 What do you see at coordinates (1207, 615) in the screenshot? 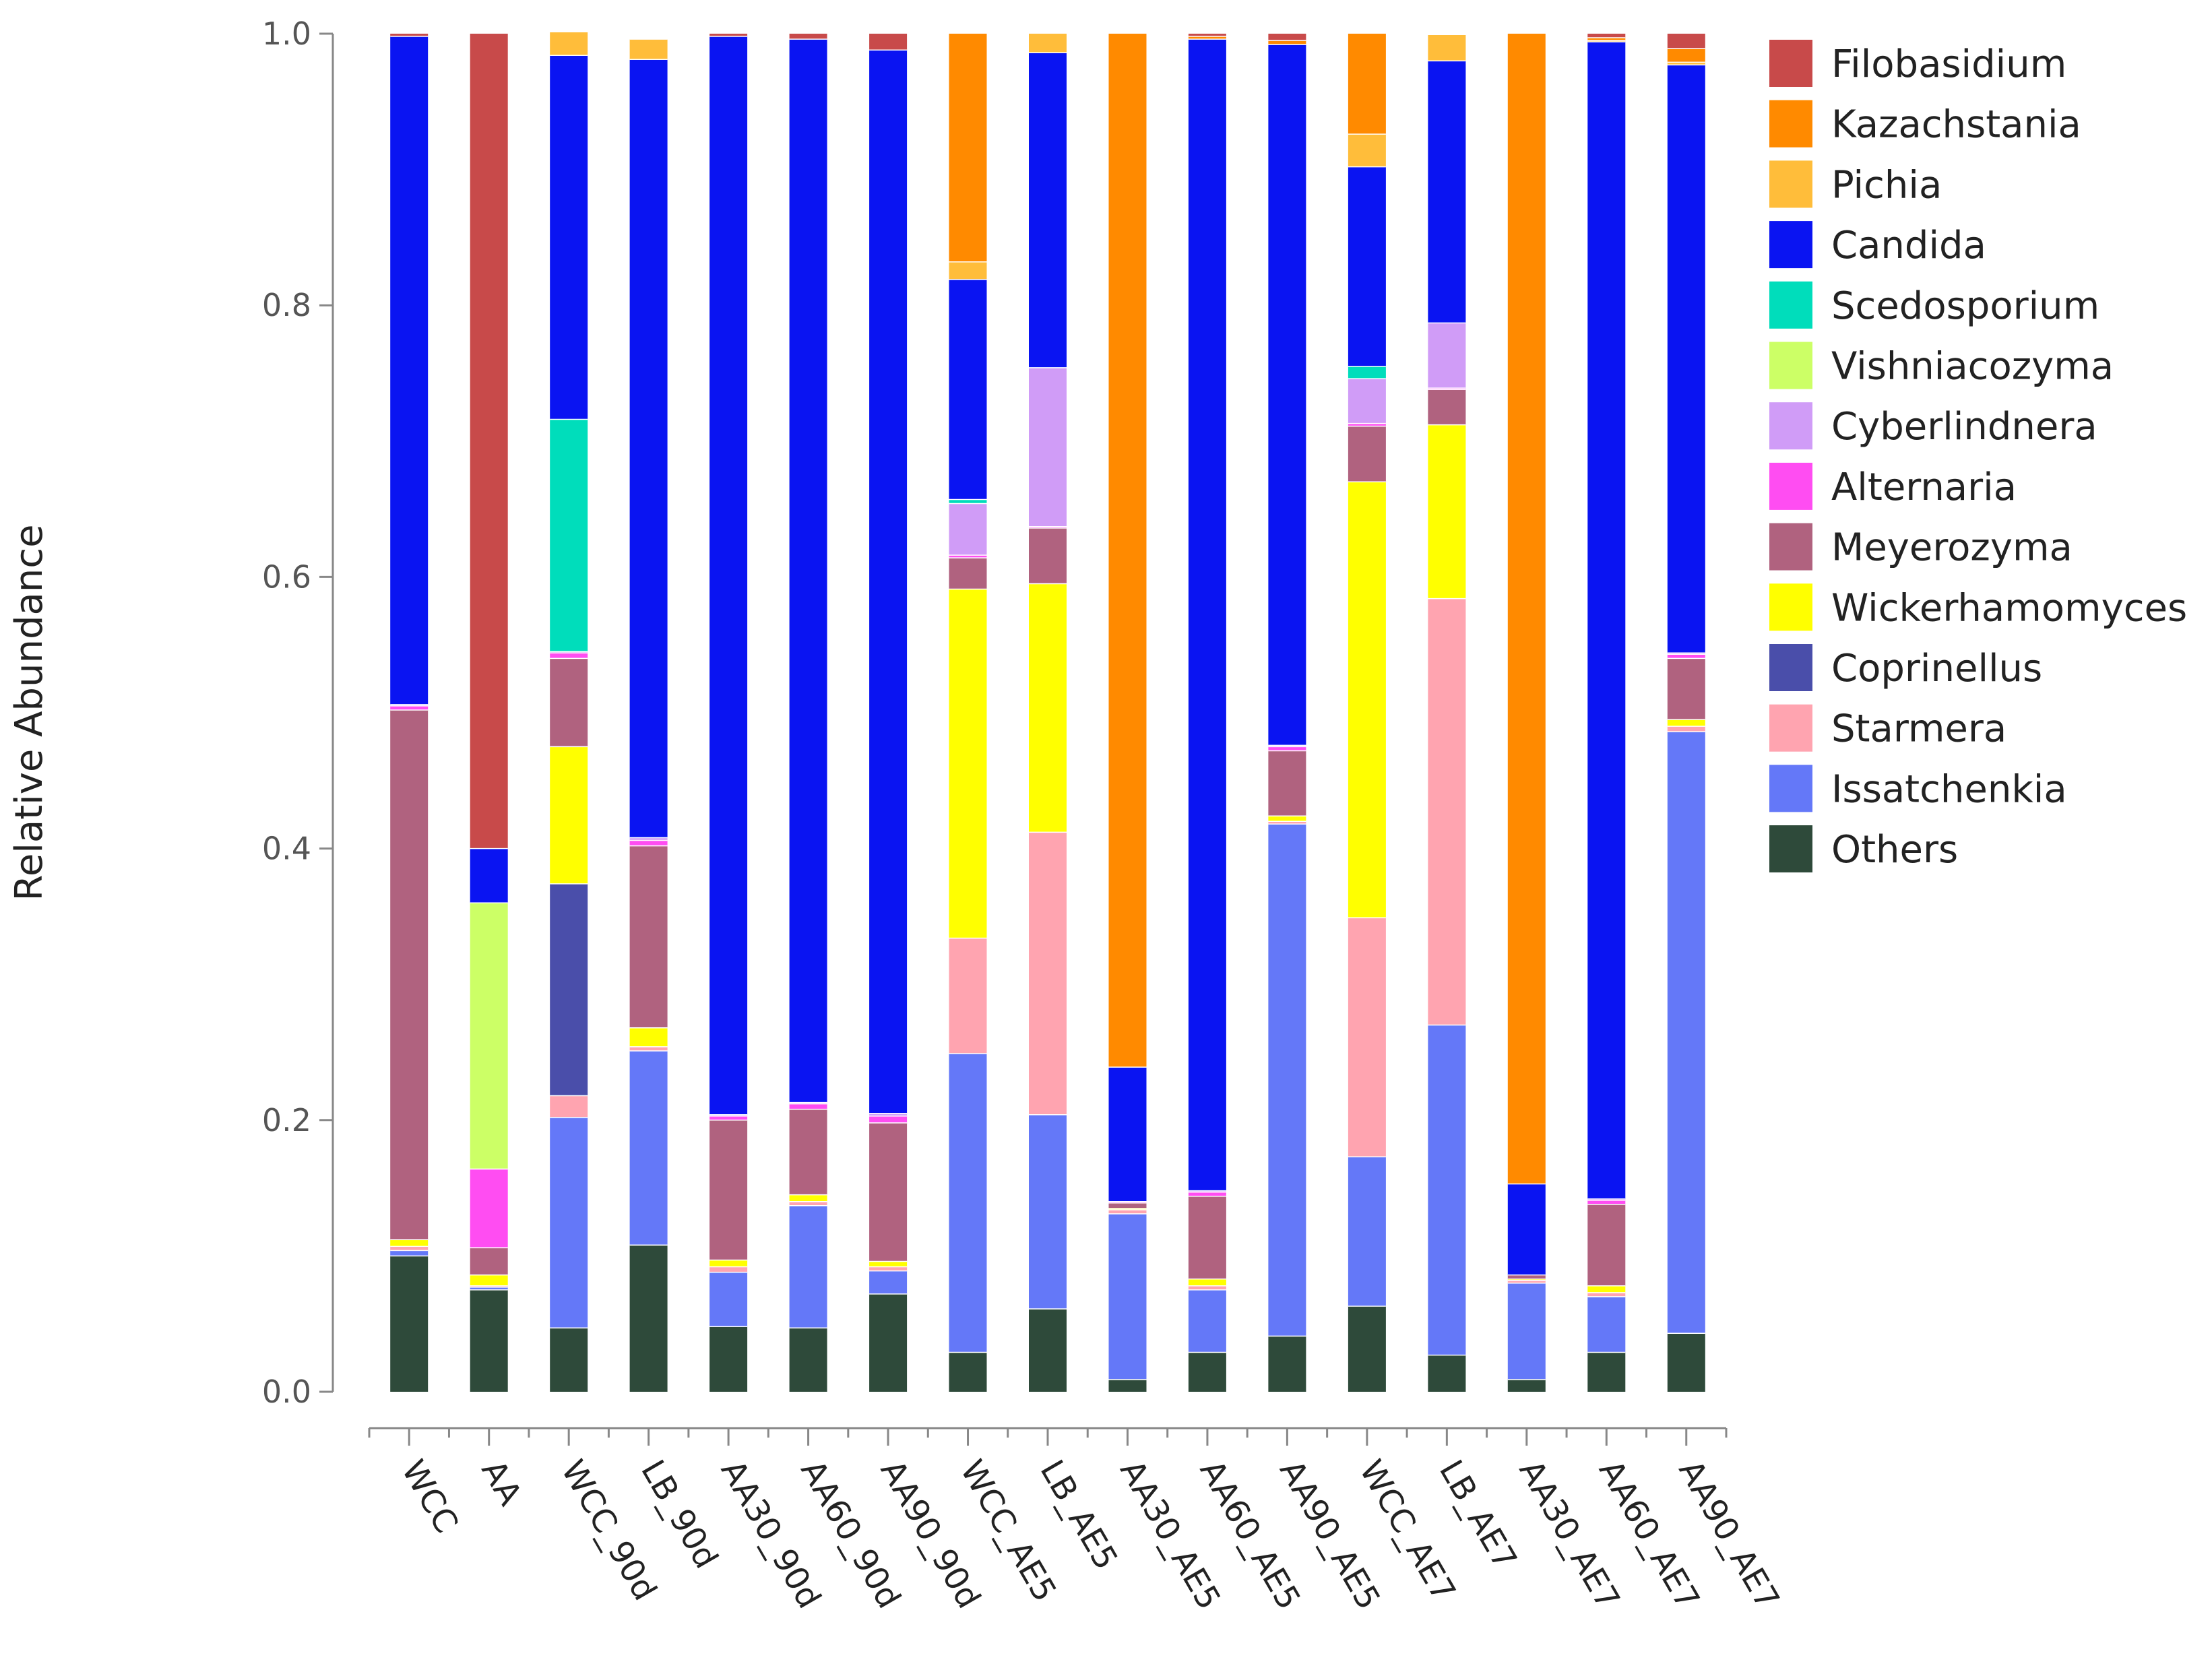
I see `bar-segment-AA60_AE5-Candida` at bounding box center [1207, 615].